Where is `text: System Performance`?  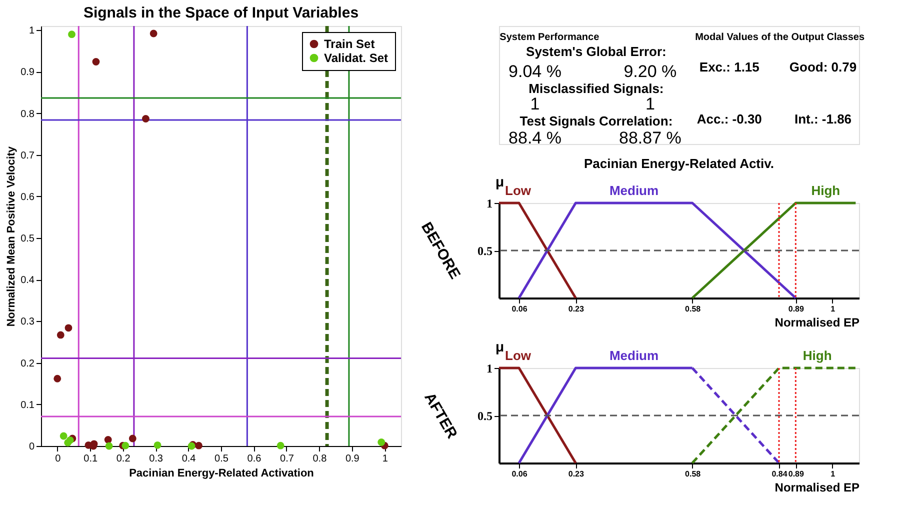
text: System Performance is located at coordinates (550, 38).